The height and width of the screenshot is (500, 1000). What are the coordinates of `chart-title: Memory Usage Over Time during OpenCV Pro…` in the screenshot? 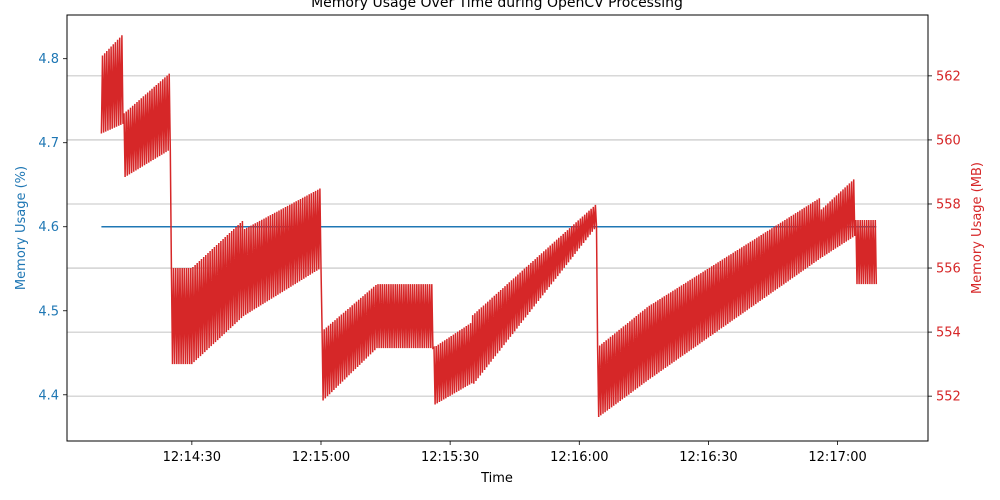 It's located at (497, 5).